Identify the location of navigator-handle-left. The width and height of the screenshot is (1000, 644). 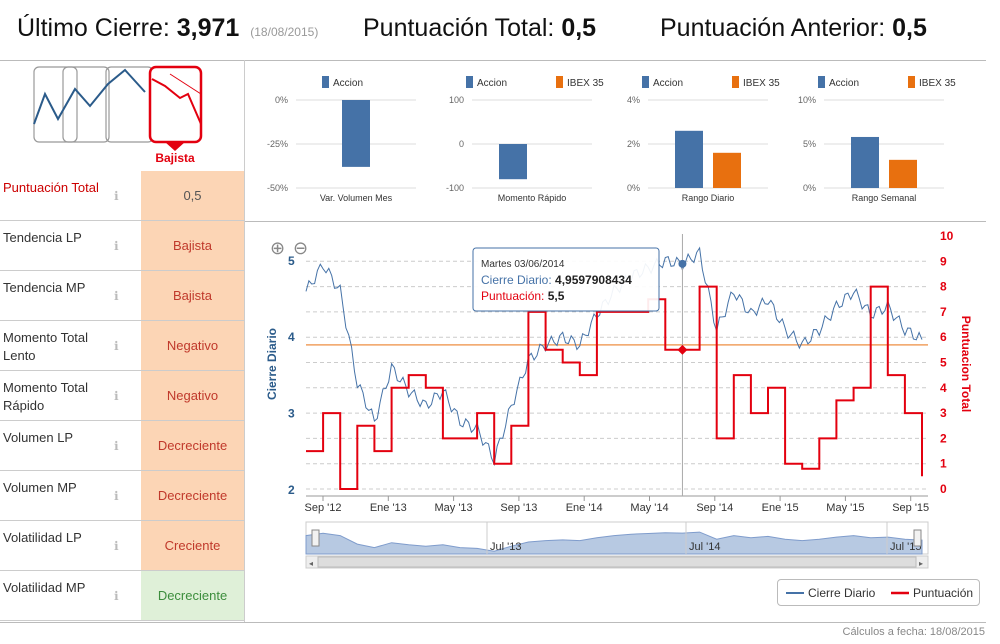
(315, 538).